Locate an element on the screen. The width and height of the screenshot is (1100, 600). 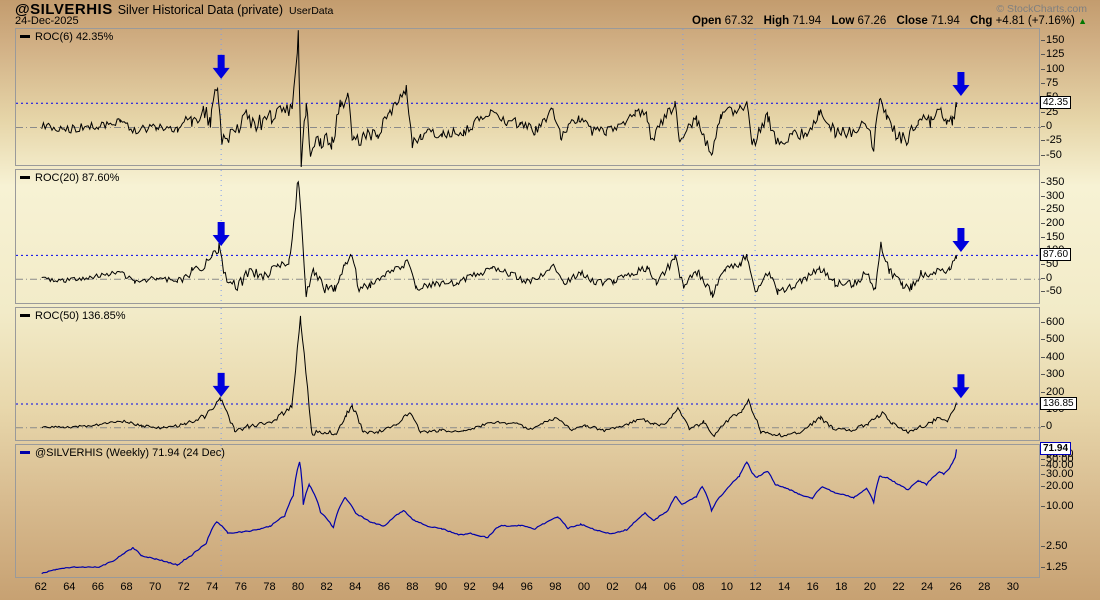
chart-date: 24-Dec-2025 is located at coordinates (47, 21).